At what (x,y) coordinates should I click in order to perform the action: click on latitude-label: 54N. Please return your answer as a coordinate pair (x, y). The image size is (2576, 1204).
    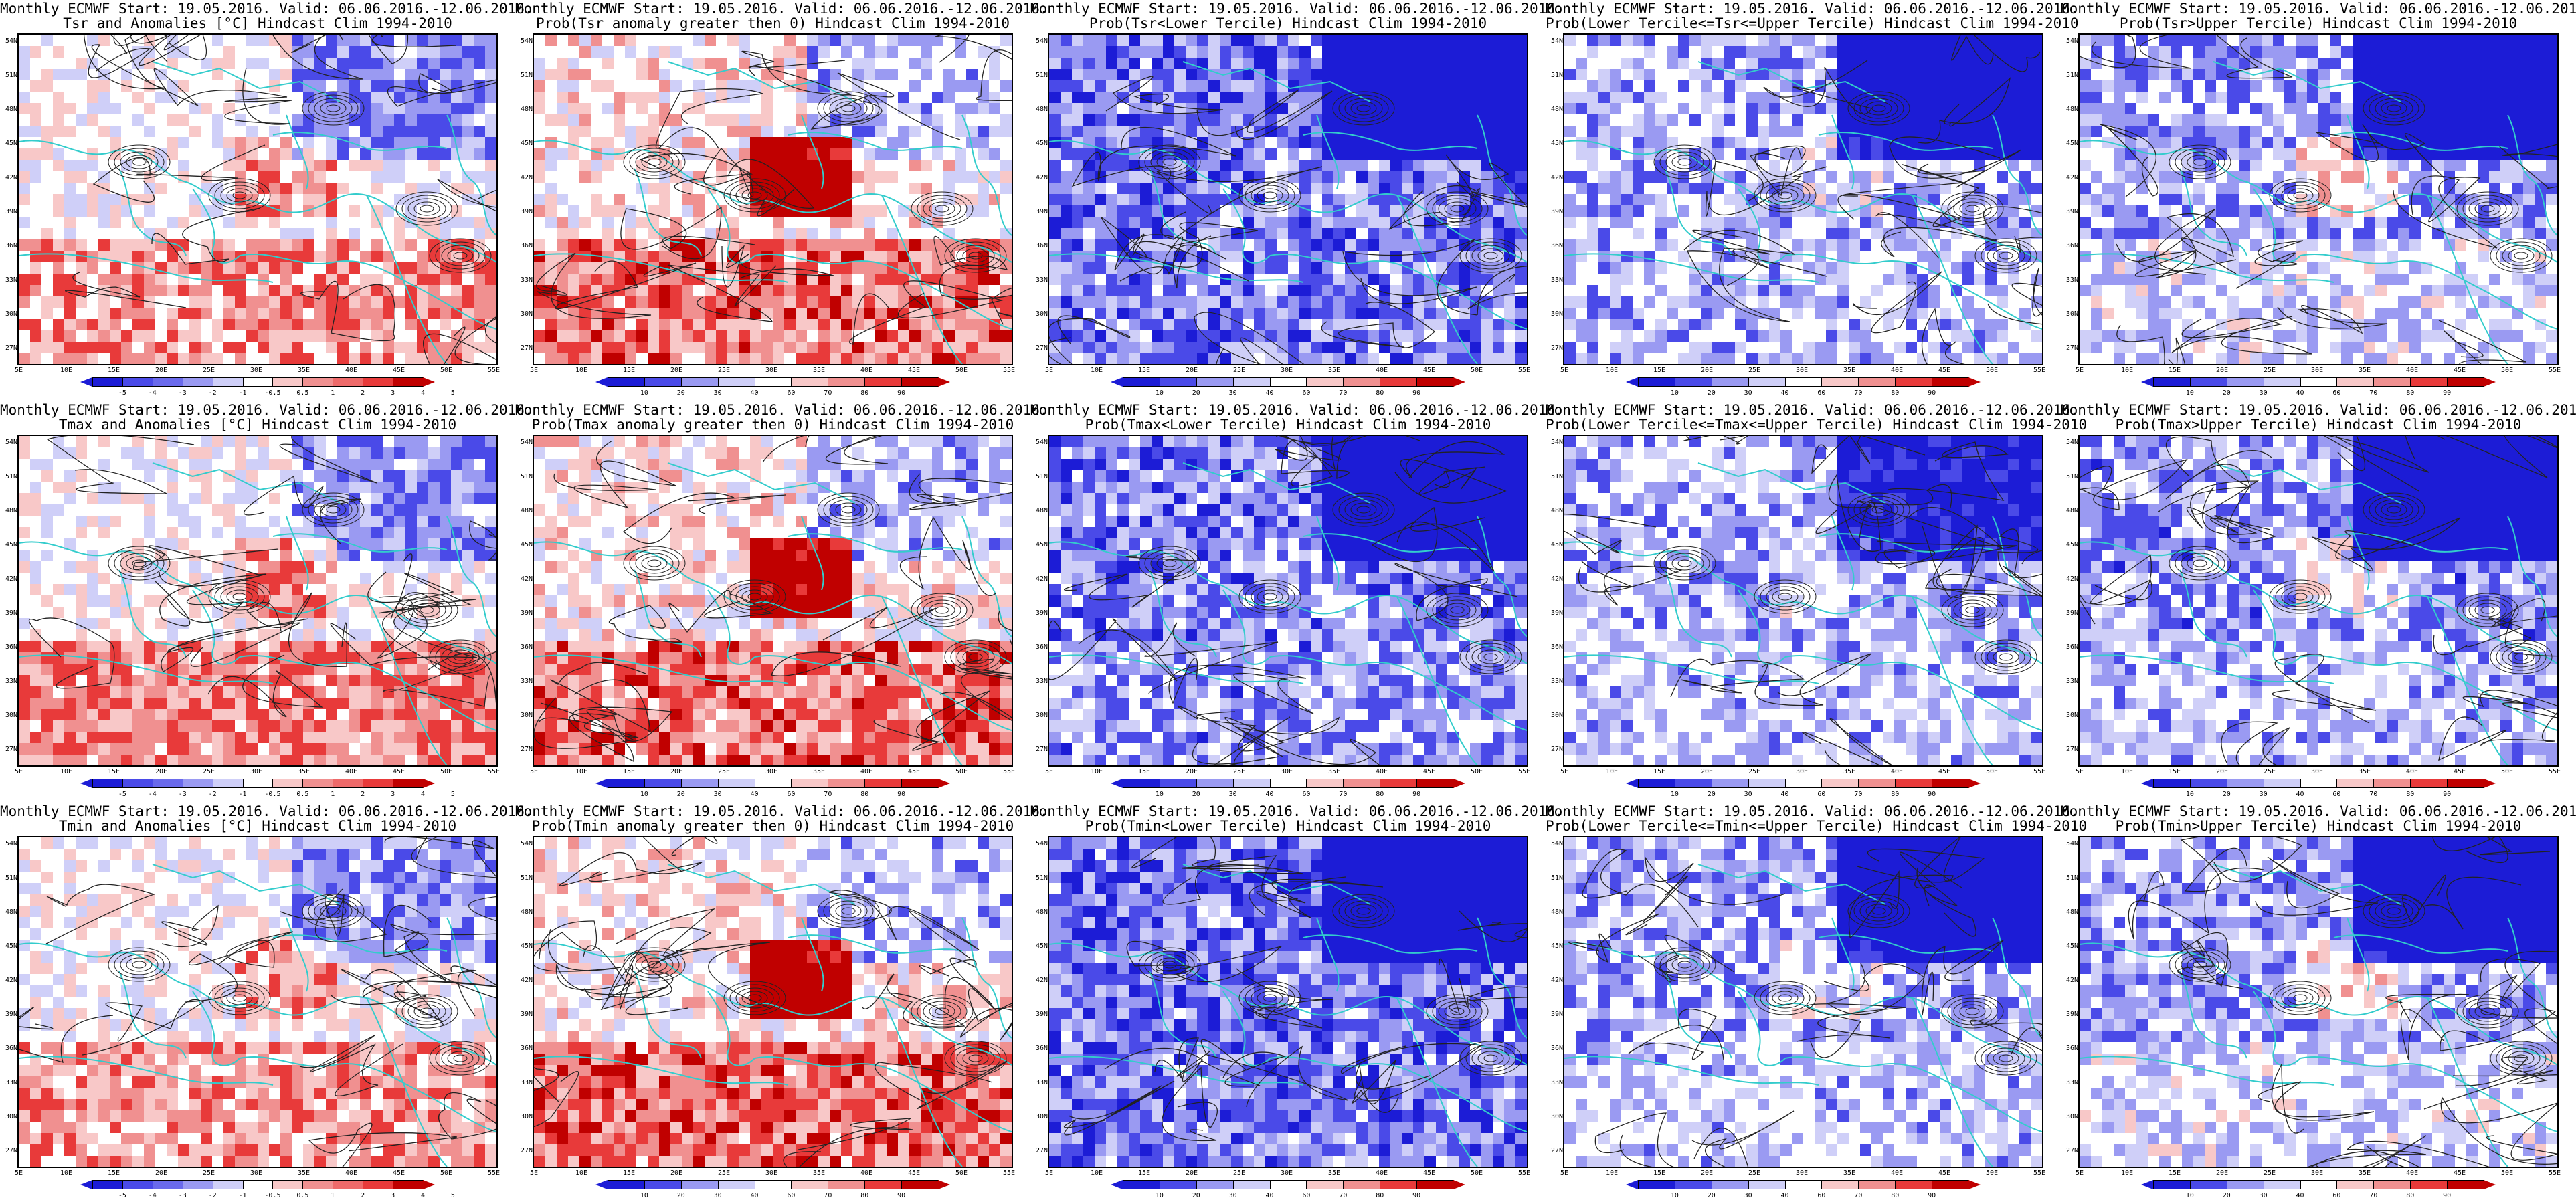
    Looking at the image, I should click on (2071, 41).